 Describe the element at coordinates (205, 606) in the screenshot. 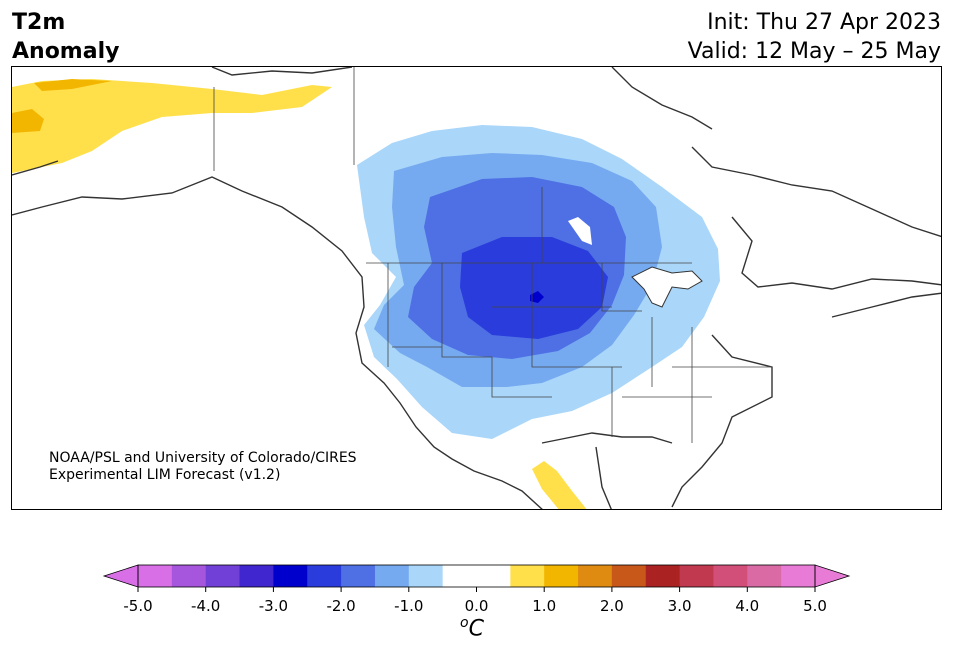

I see `colorbar-tick-label: -4.0` at that location.